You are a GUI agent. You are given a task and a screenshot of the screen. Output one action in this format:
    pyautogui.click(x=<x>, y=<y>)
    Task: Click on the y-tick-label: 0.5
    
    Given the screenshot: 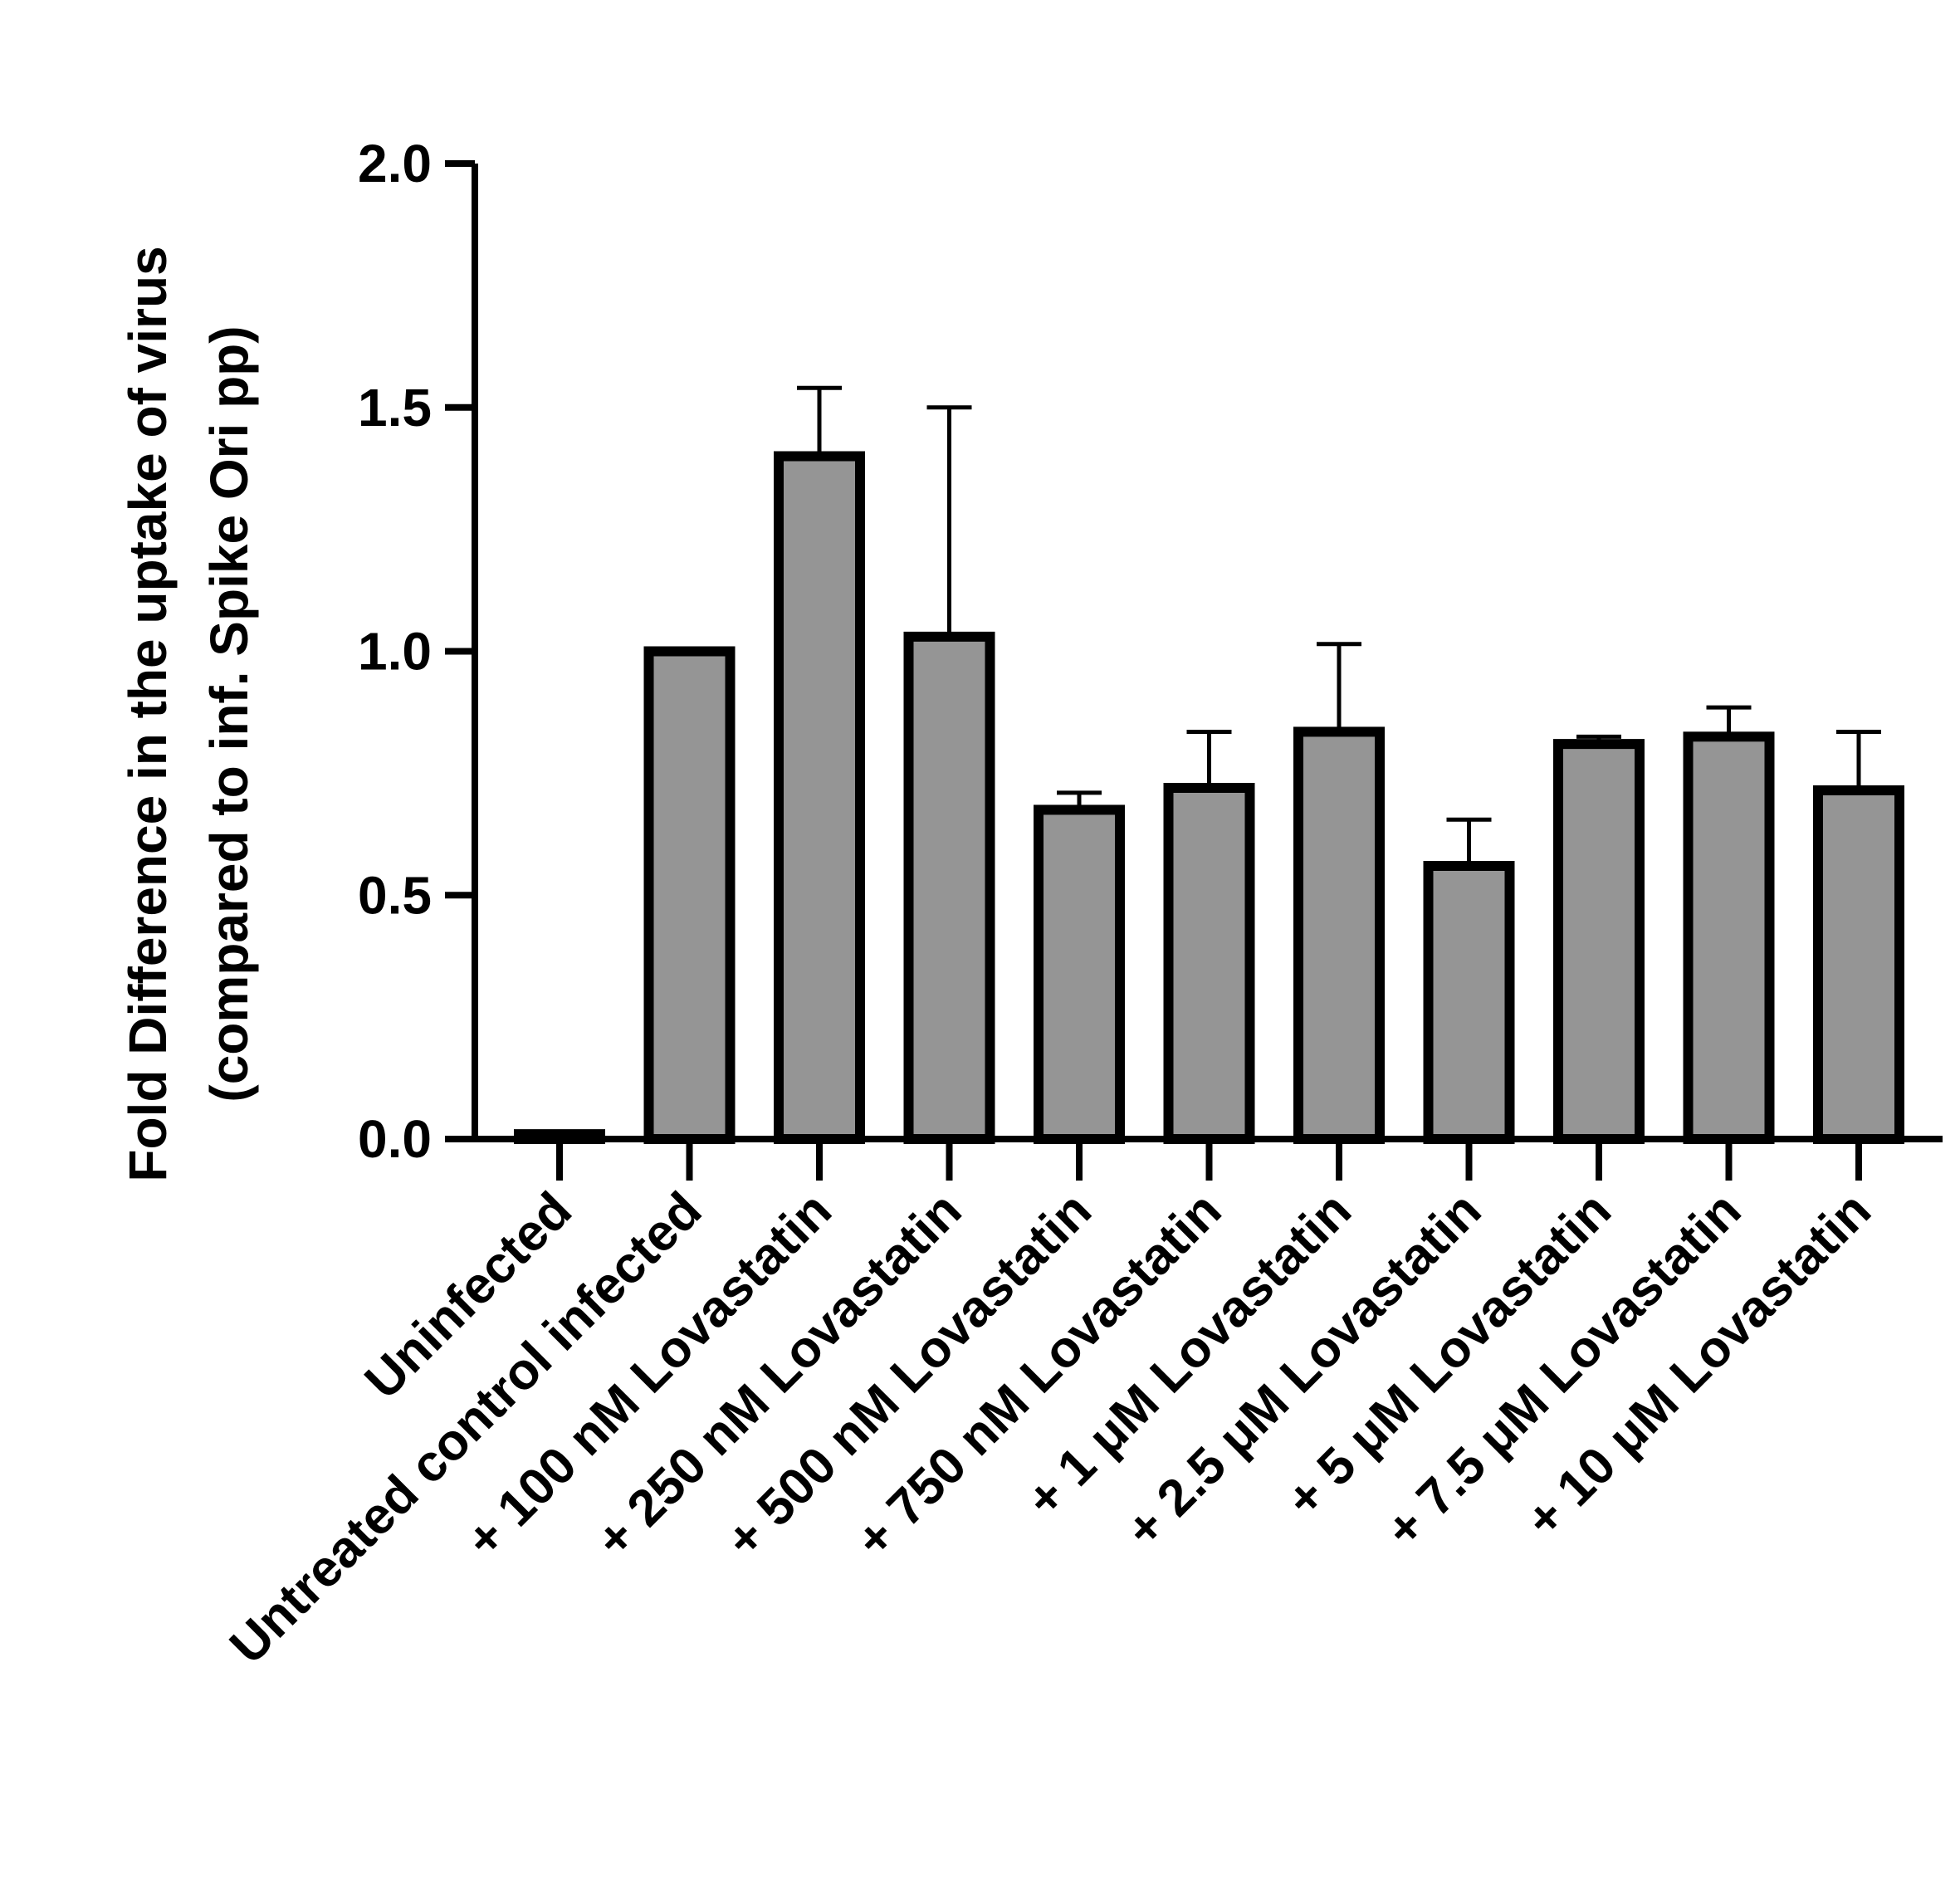 What is the action you would take?
    pyautogui.click(x=395, y=895)
    